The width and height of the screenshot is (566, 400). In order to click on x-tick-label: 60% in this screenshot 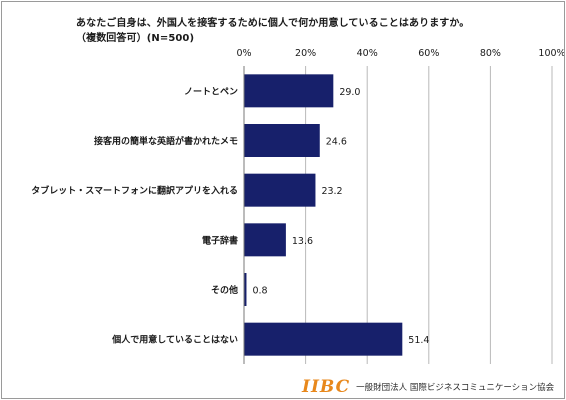, I will do `click(428, 53)`.